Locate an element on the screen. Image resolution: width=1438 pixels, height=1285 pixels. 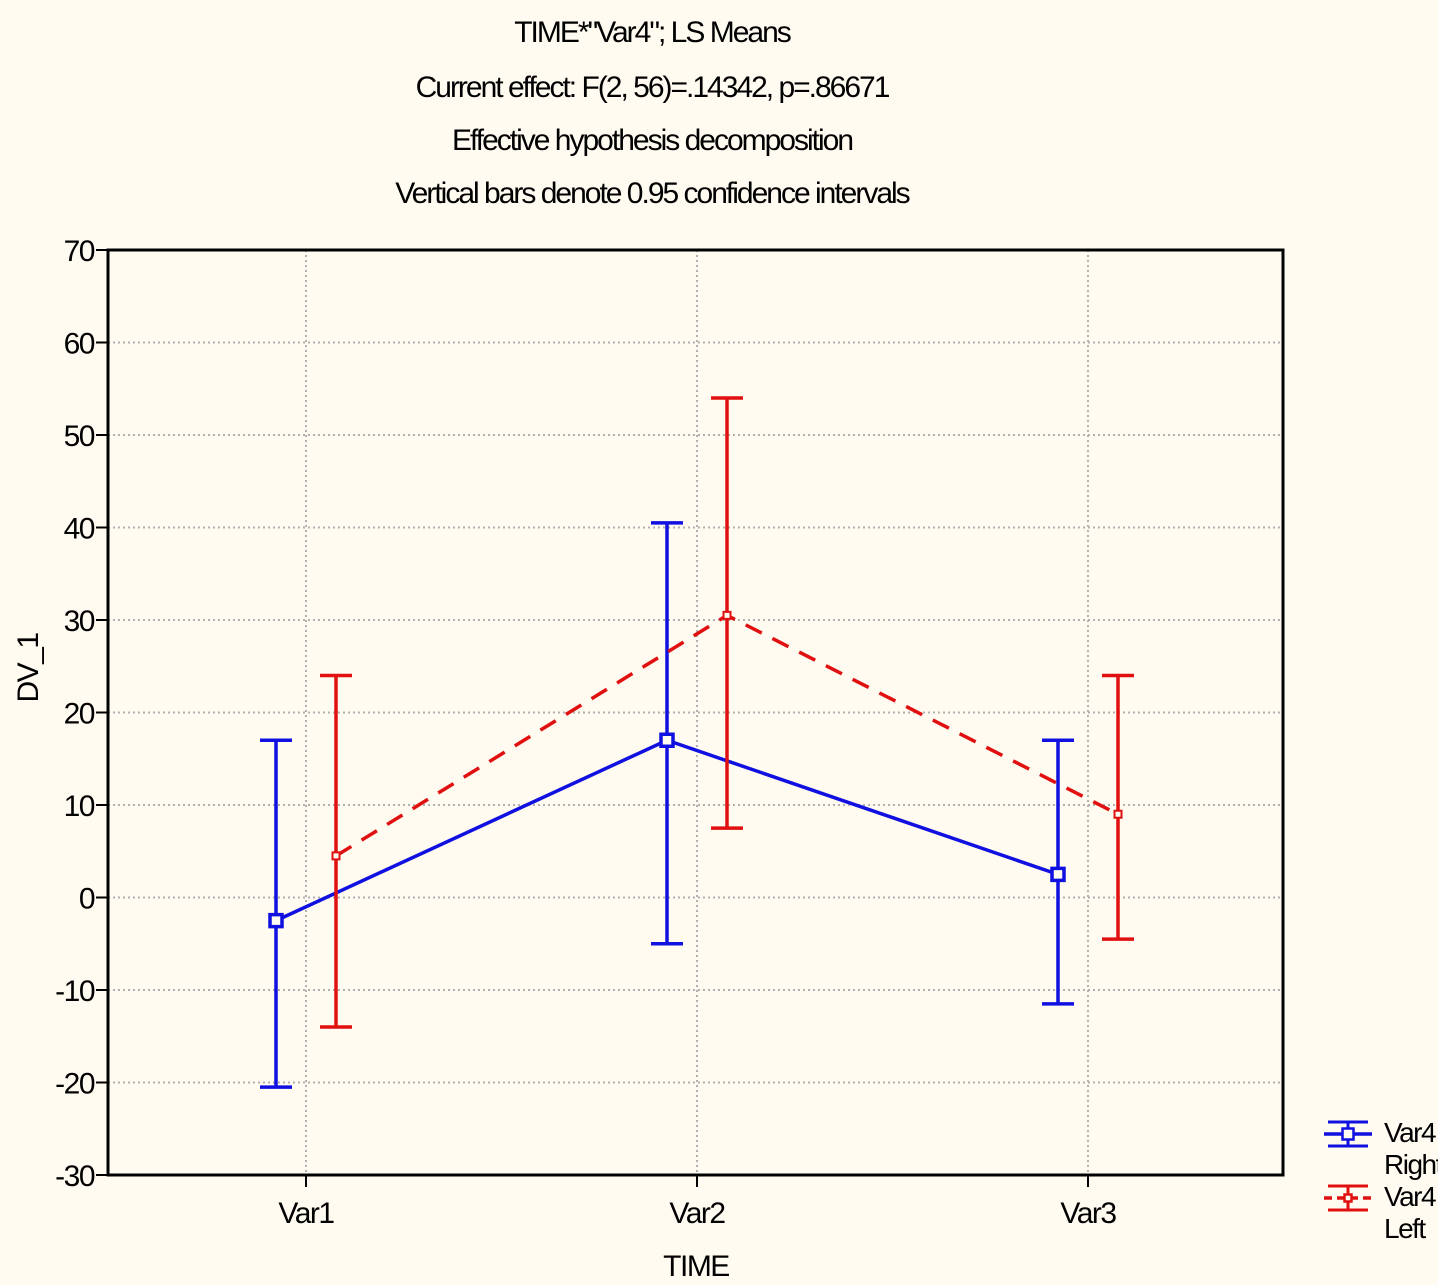
y-tick-label: 40 is located at coordinates (79, 529).